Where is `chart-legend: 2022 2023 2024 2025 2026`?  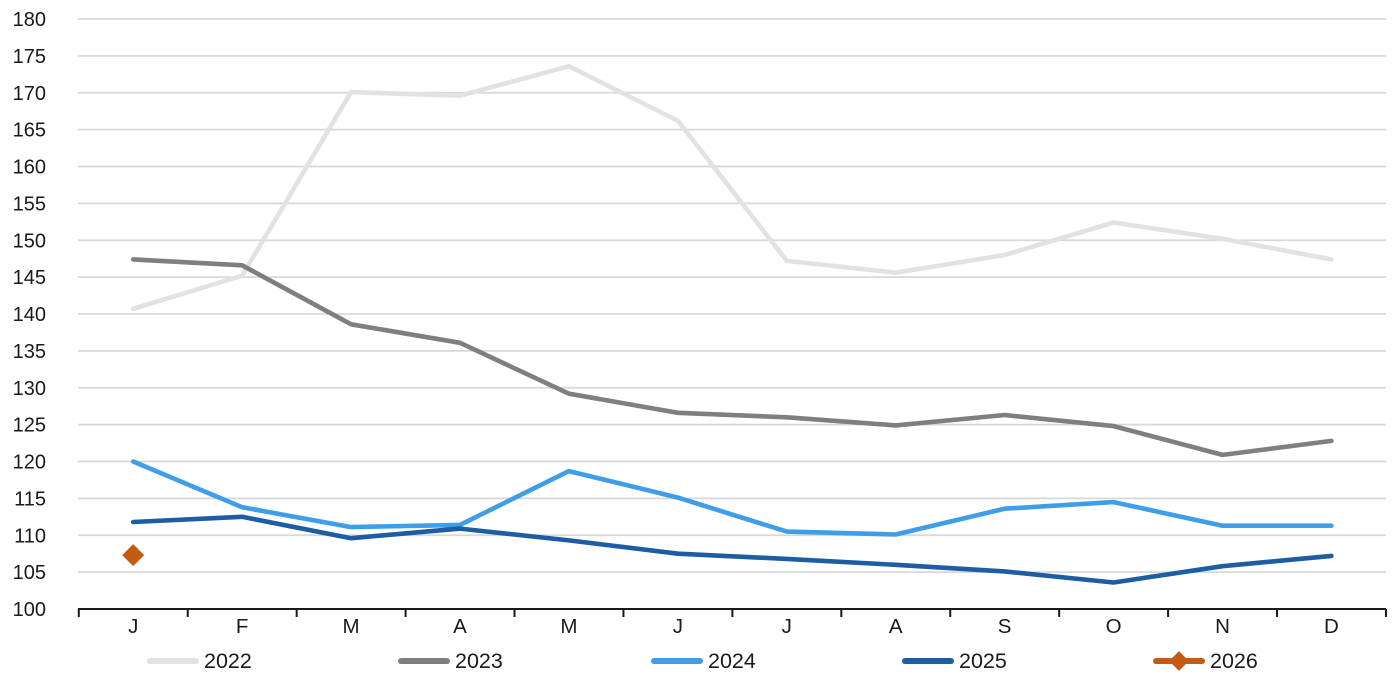
chart-legend: 2022 2023 2024 2025 2026 is located at coordinates (700, 662).